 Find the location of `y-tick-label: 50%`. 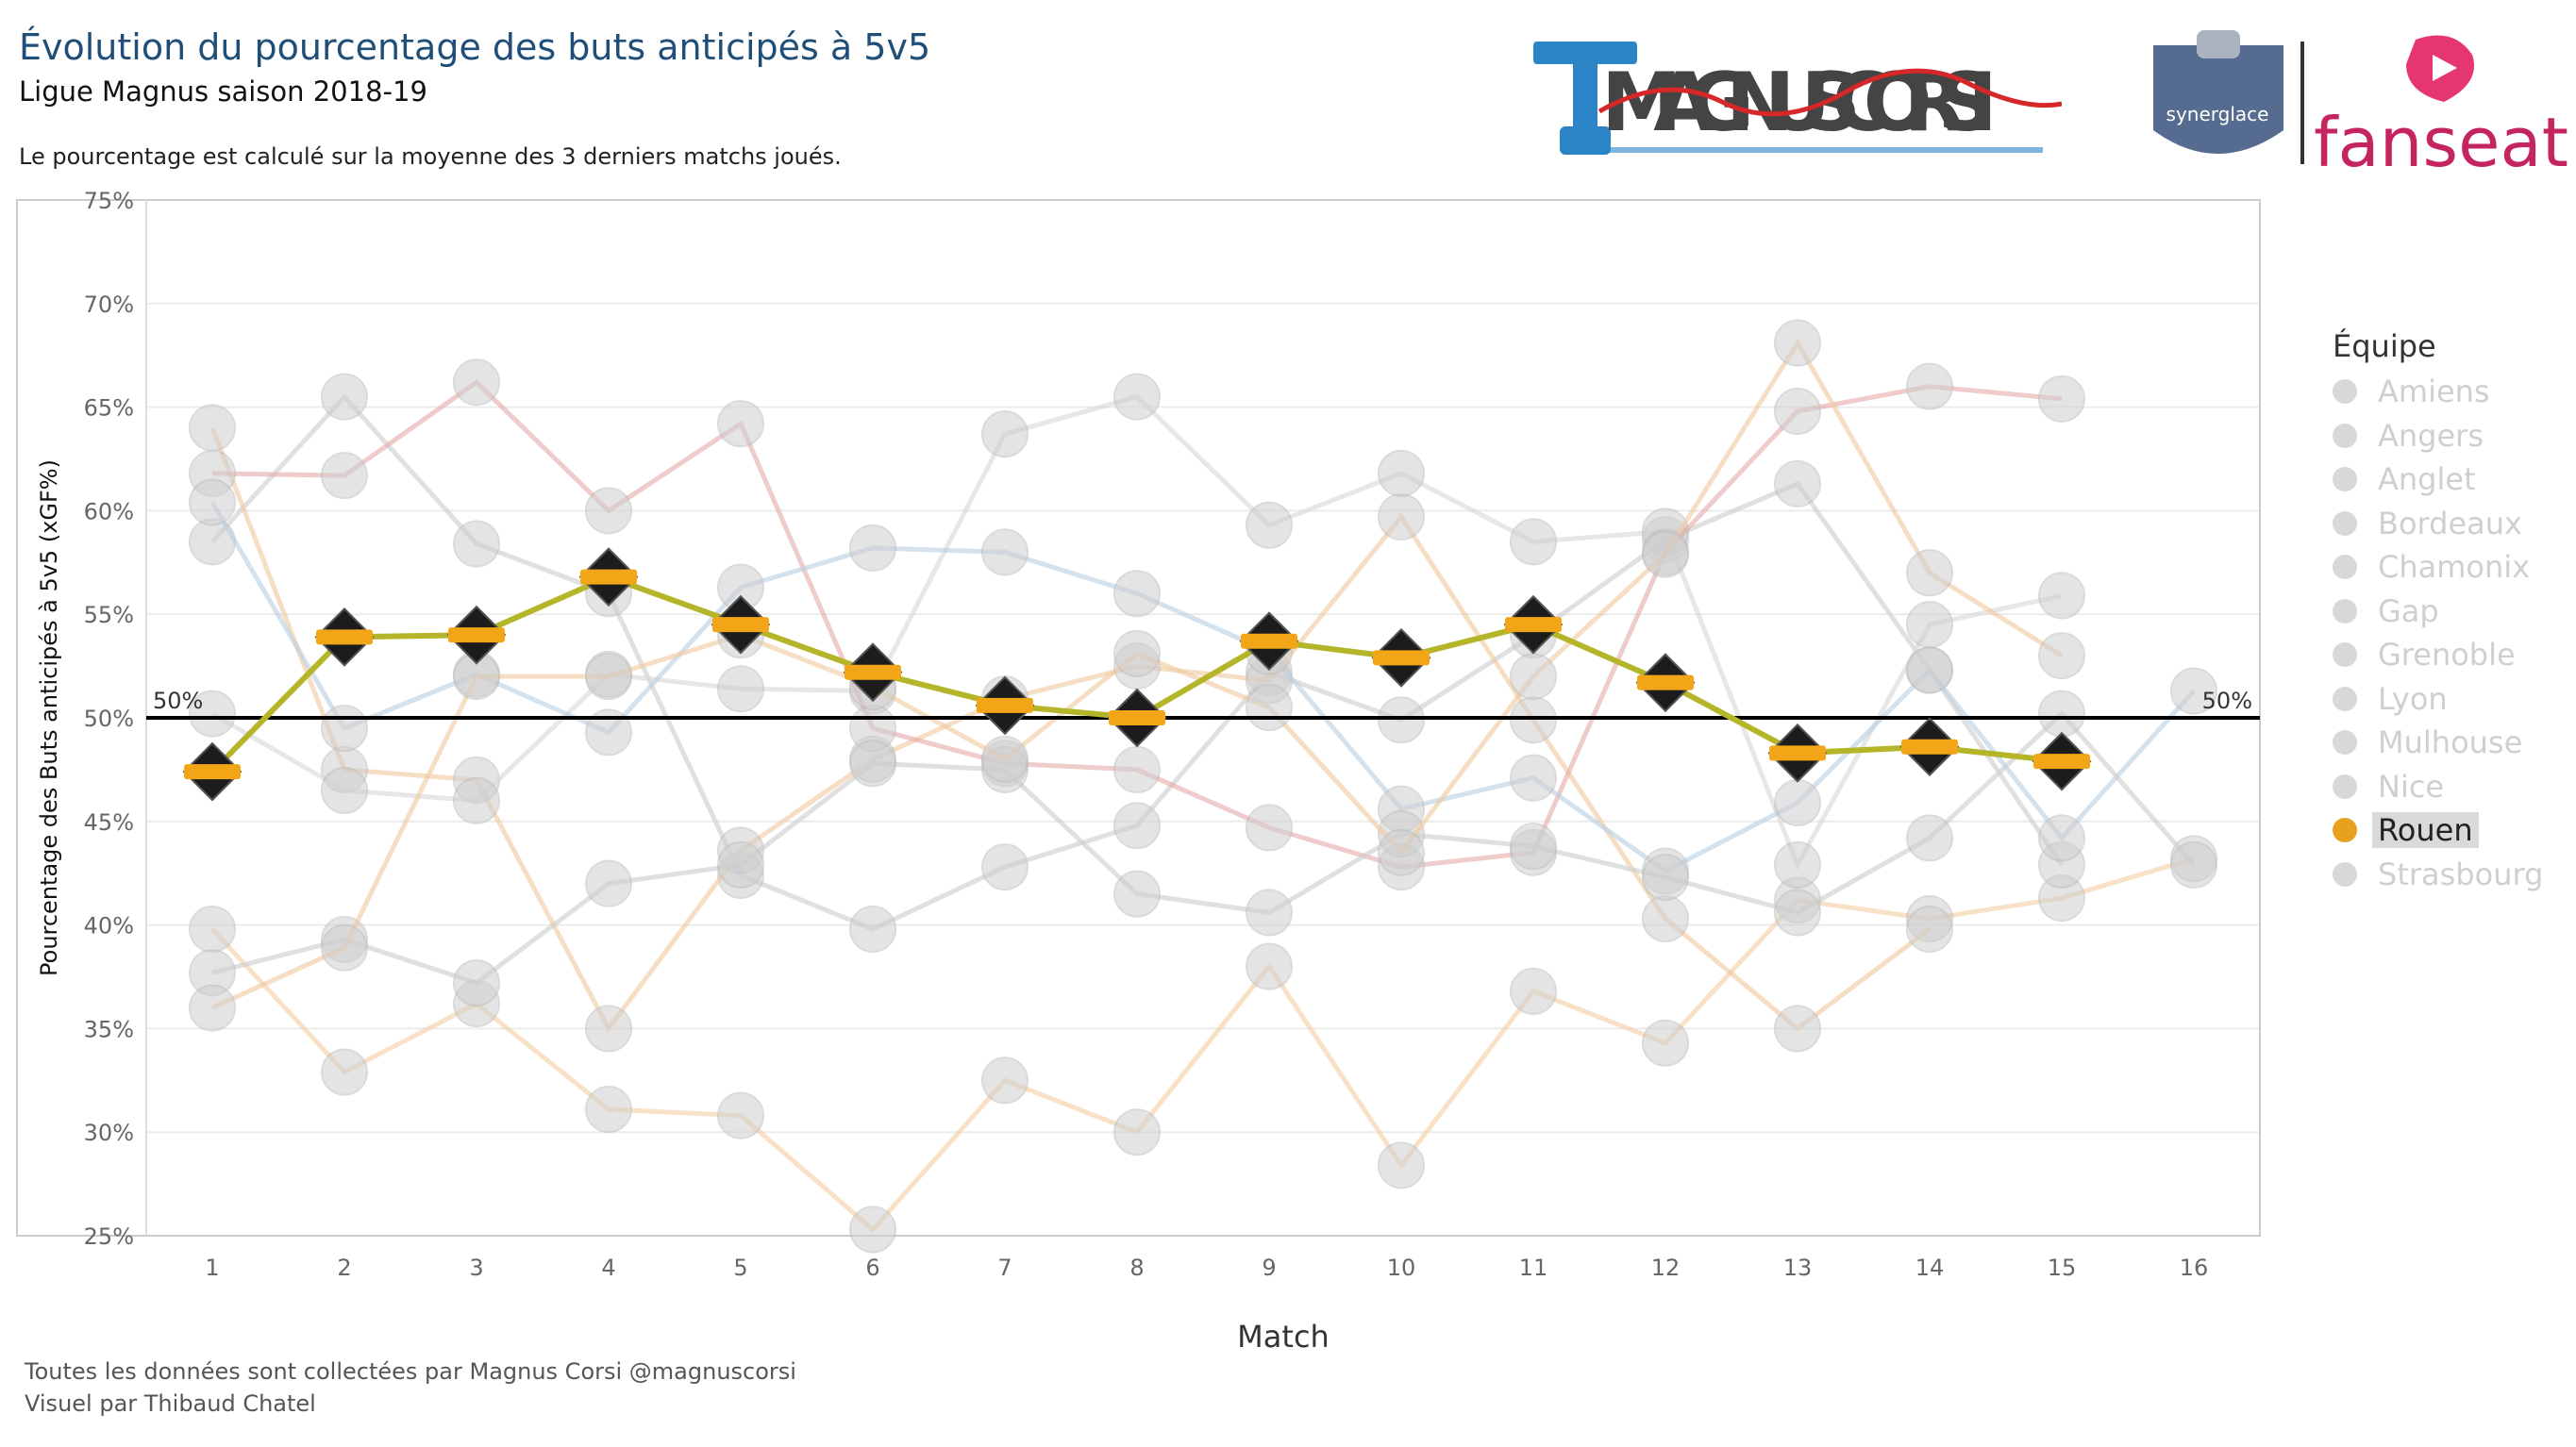

y-tick-label: 50% is located at coordinates (109, 719).